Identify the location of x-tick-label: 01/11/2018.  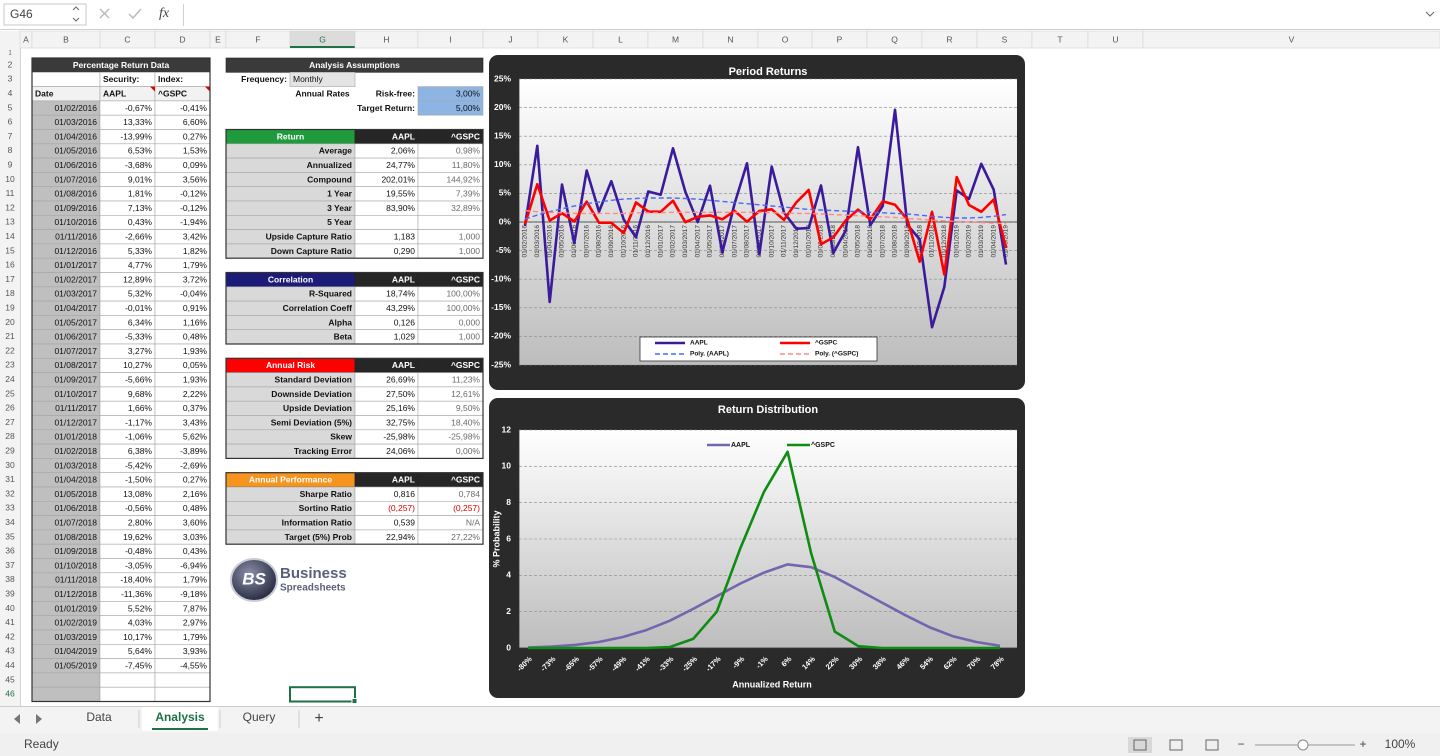
(932, 241).